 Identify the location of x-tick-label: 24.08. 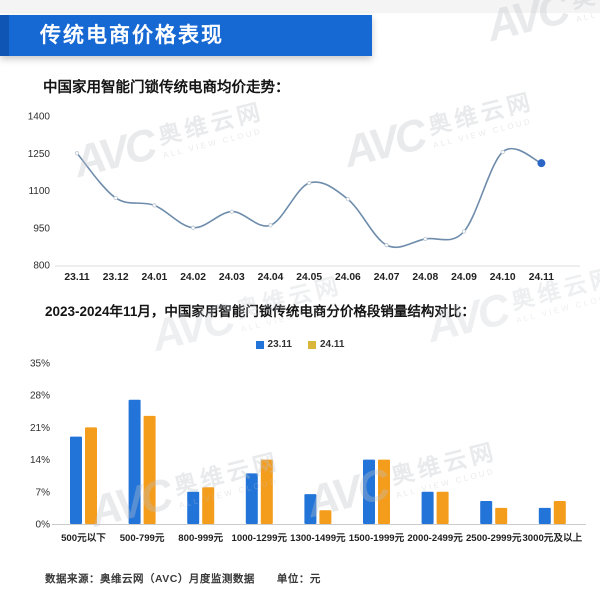
(425, 277).